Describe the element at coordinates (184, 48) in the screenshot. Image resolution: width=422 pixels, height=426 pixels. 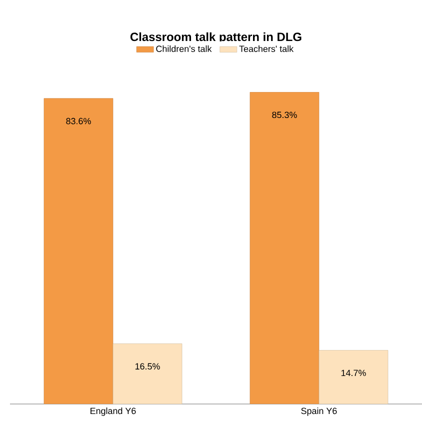
I see `legend-label: Children's talk` at that location.